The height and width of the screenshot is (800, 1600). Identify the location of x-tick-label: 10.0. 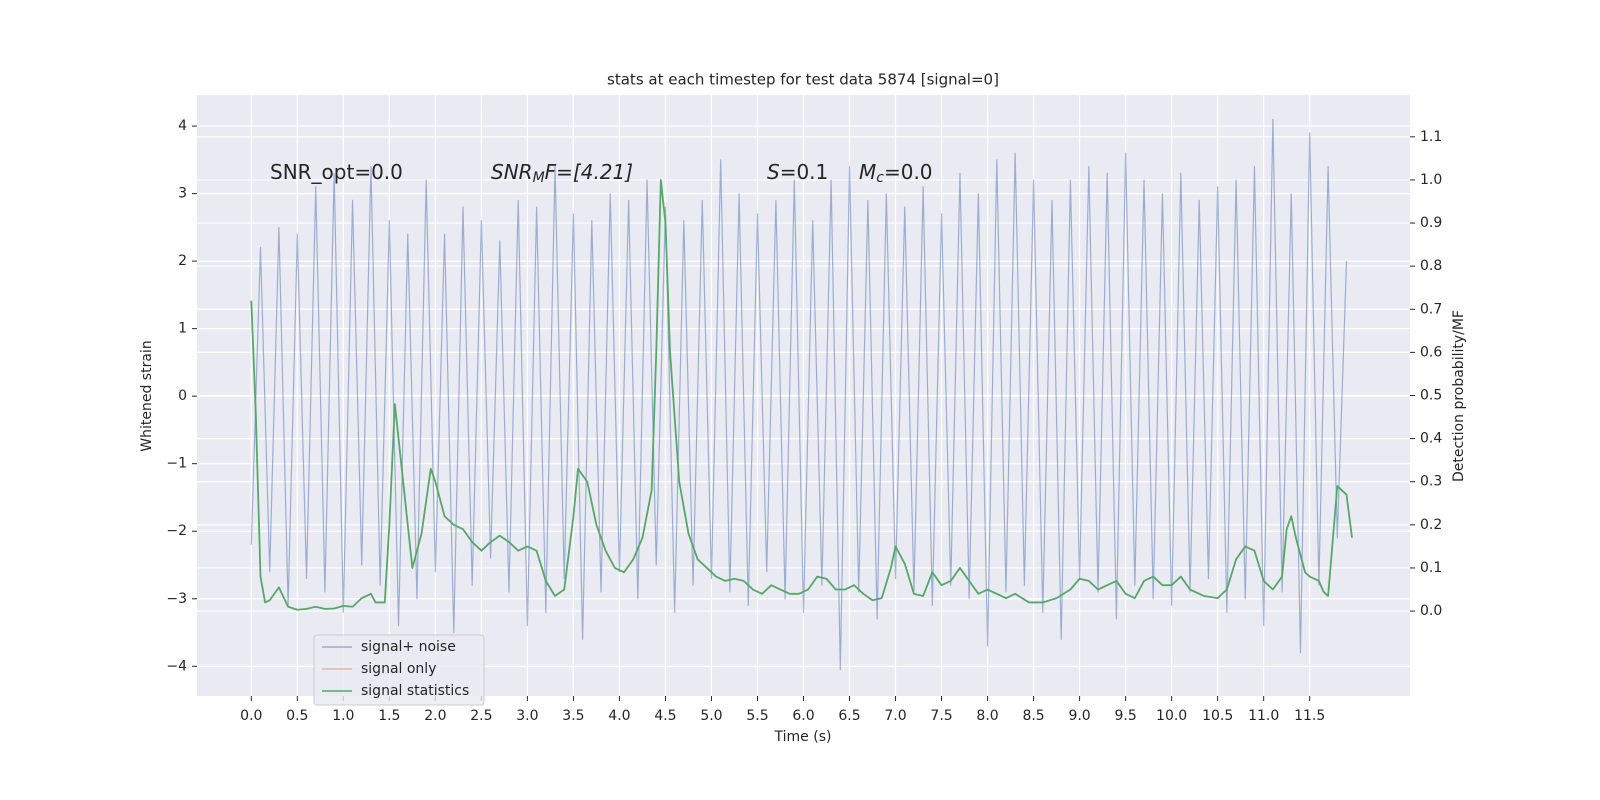
(1171, 716).